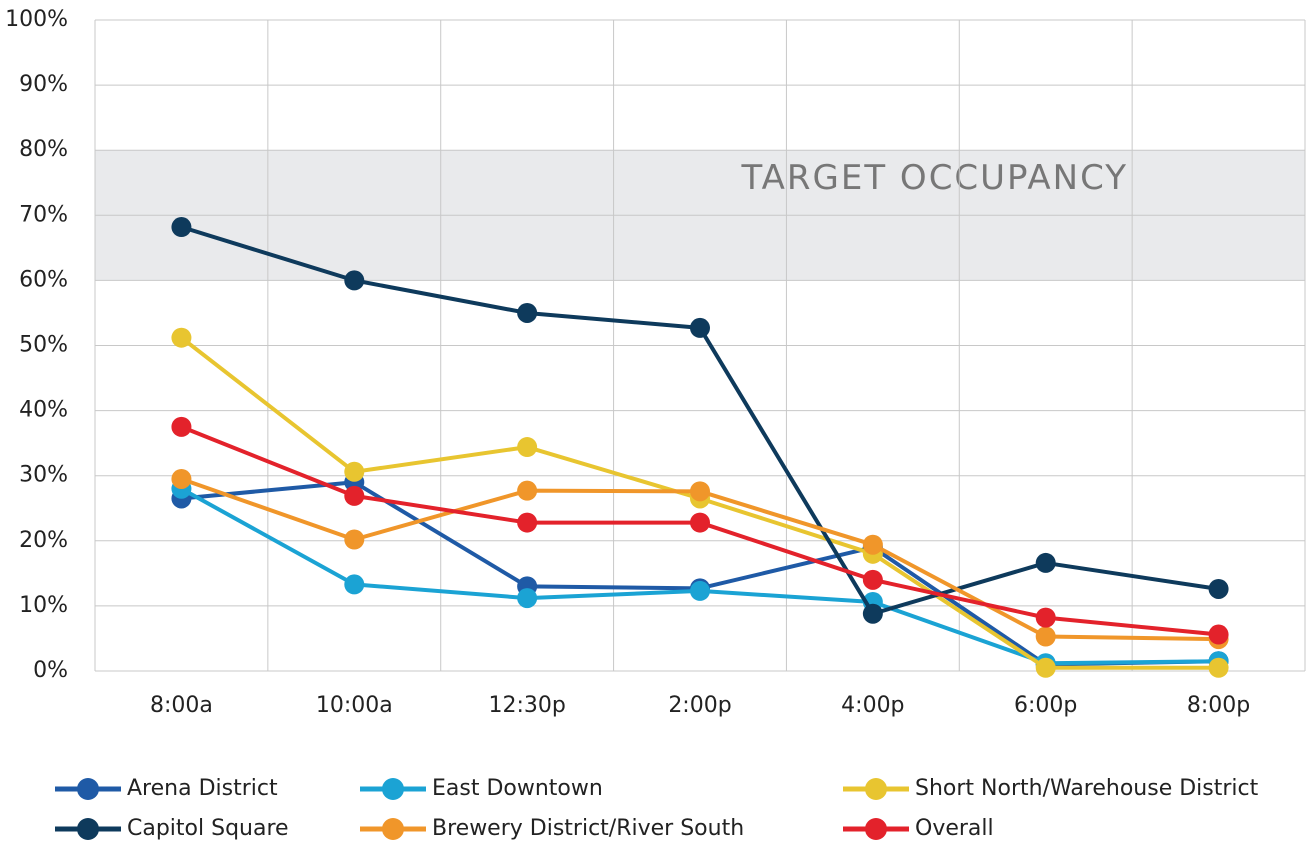 The image size is (1309, 848). What do you see at coordinates (872, 705) in the screenshot?
I see `x-tick-label: 4:00p` at bounding box center [872, 705].